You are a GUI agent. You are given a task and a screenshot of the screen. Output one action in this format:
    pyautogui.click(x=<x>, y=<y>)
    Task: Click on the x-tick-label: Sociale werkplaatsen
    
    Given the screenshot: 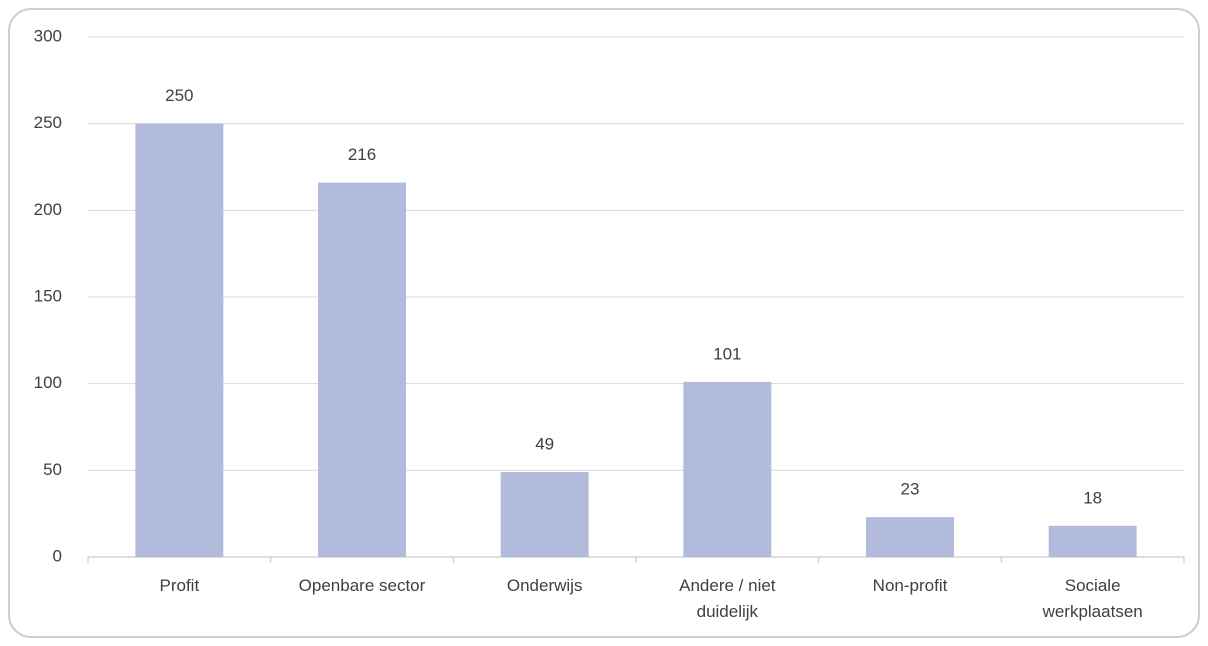 What is the action you would take?
    pyautogui.click(x=1092, y=598)
    